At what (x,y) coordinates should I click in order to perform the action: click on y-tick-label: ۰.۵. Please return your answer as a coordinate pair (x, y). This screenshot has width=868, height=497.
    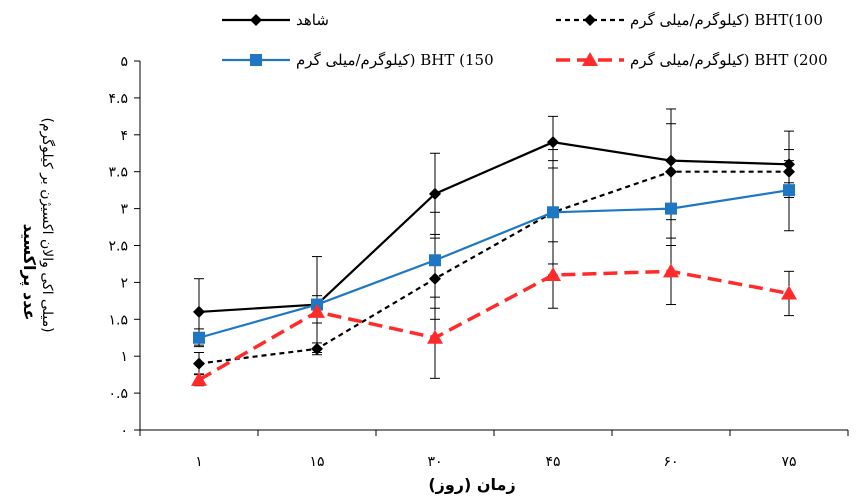
    Looking at the image, I should click on (119, 394).